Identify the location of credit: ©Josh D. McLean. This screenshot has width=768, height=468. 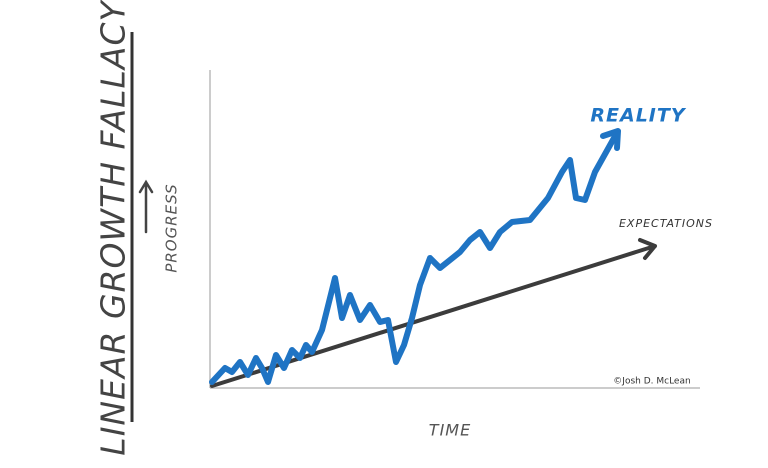
(651, 382).